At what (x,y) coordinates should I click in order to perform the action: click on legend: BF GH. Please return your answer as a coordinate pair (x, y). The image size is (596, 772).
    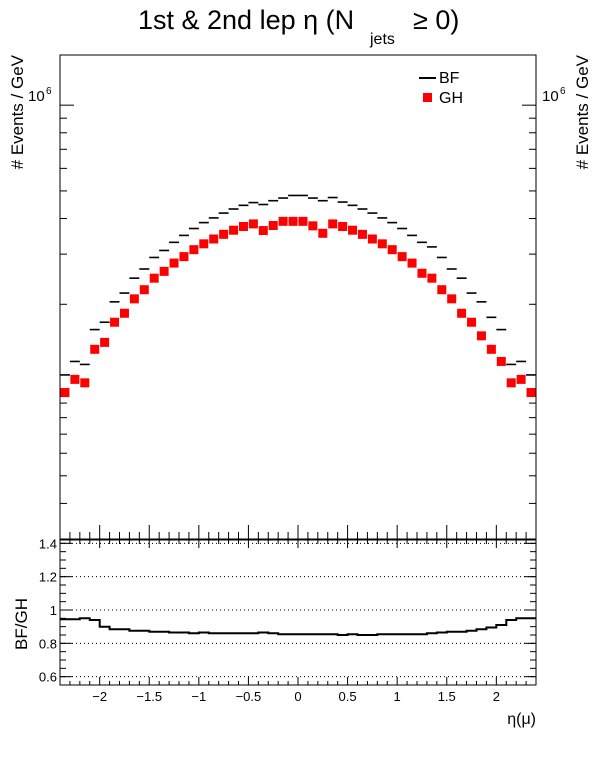
    Looking at the image, I should click on (441, 88).